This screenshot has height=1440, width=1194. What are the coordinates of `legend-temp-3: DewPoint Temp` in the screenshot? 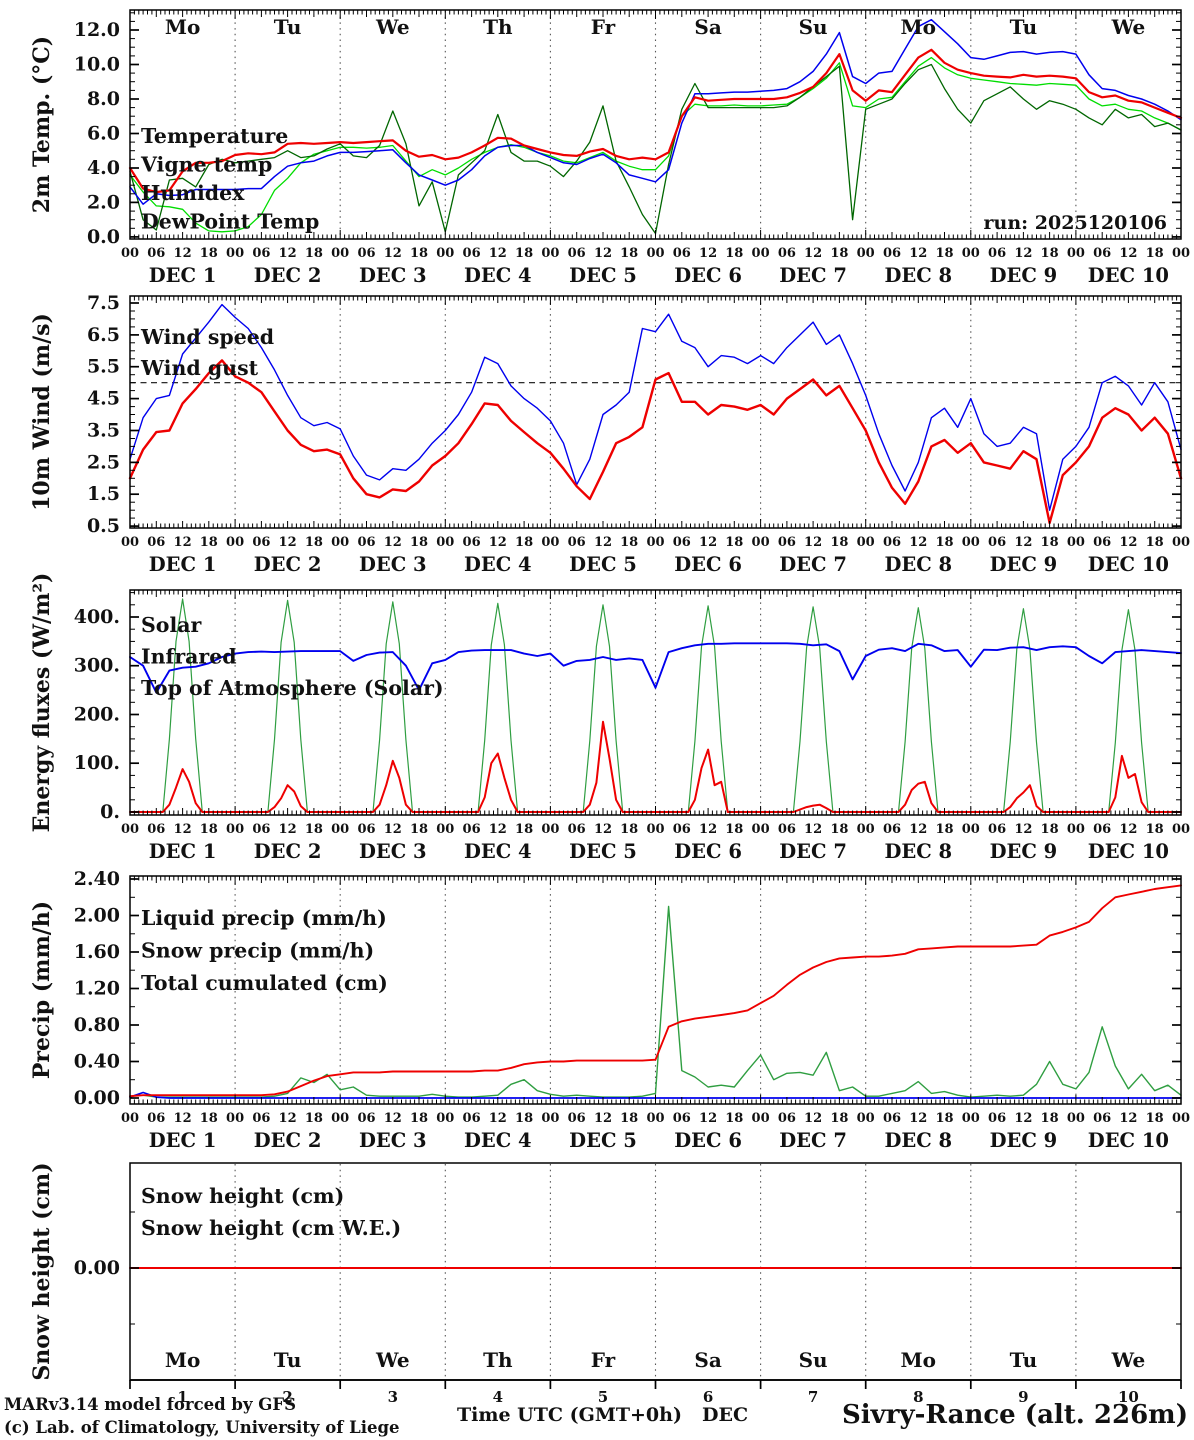 It's located at (230, 222).